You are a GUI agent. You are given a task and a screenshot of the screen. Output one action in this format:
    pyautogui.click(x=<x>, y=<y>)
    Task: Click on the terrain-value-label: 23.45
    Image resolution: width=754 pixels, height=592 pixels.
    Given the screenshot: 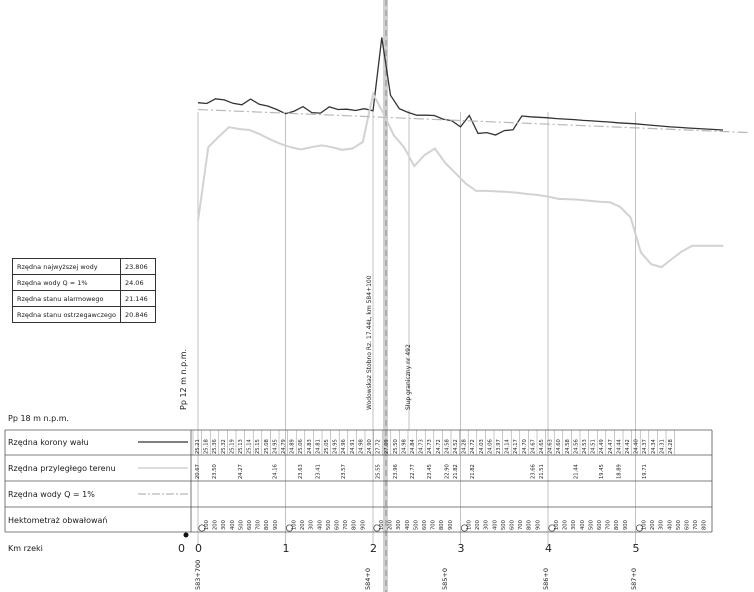 What is the action you would take?
    pyautogui.click(x=430, y=471)
    